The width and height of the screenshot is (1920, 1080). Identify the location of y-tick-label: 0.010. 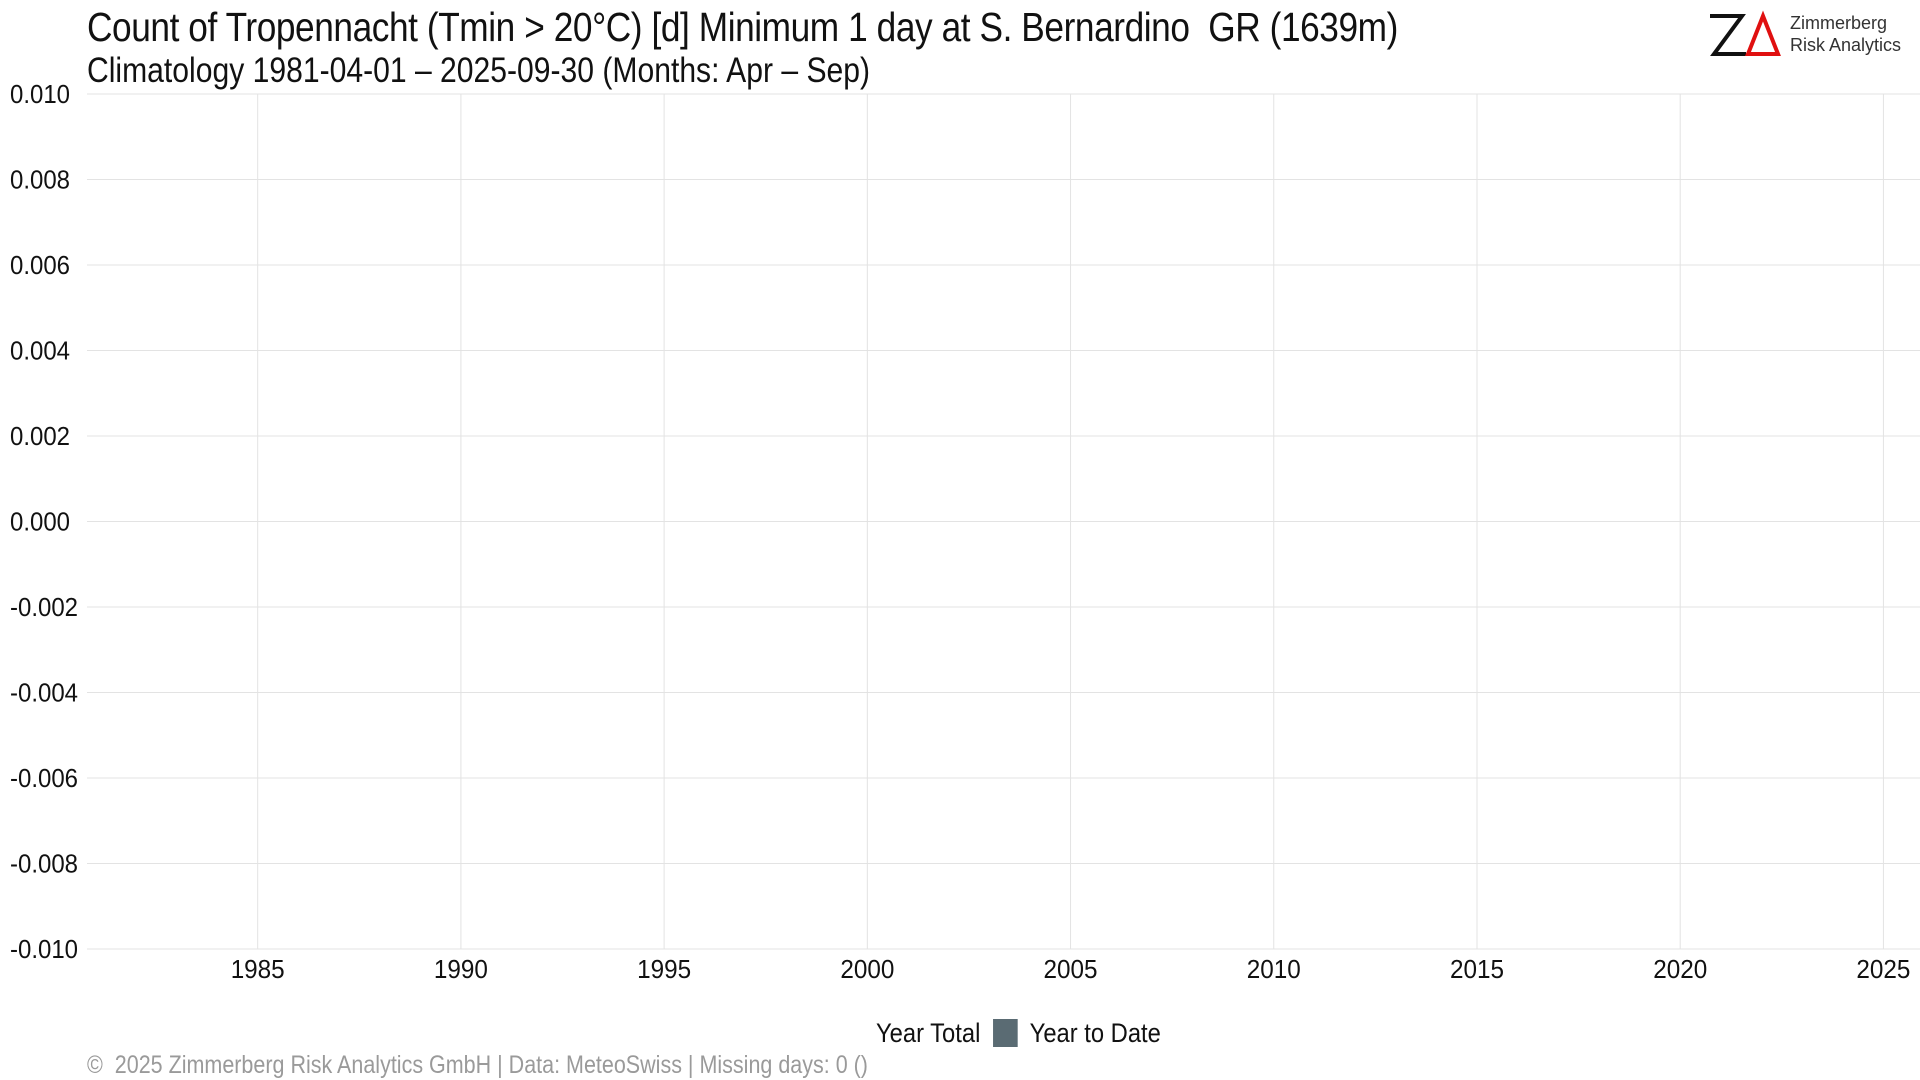
(40, 94).